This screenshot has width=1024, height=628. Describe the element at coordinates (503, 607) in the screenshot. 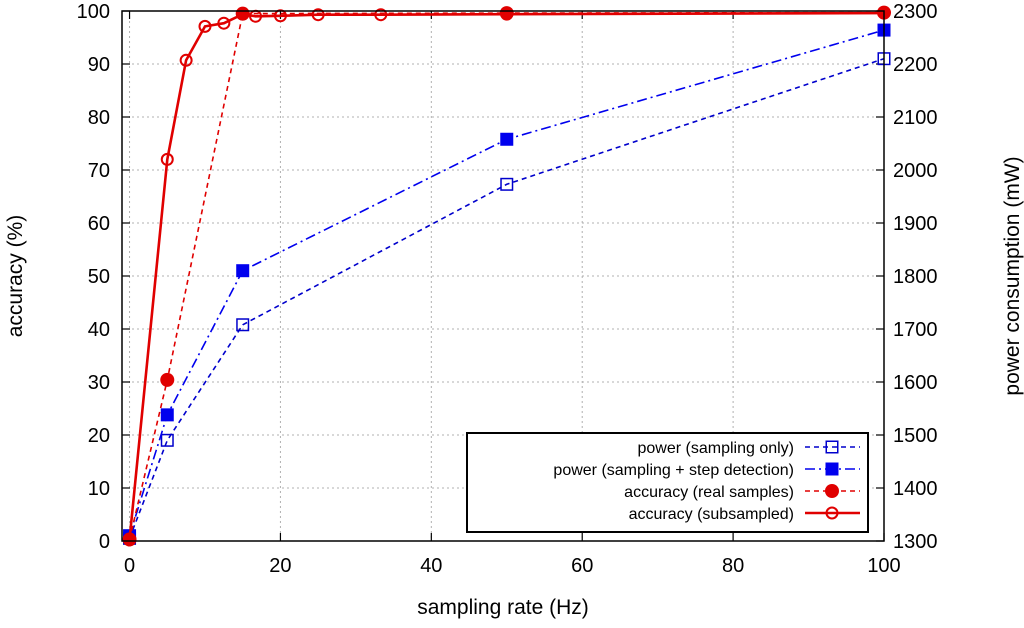

I see `x-axis-title: sampling rate (Hz)` at that location.